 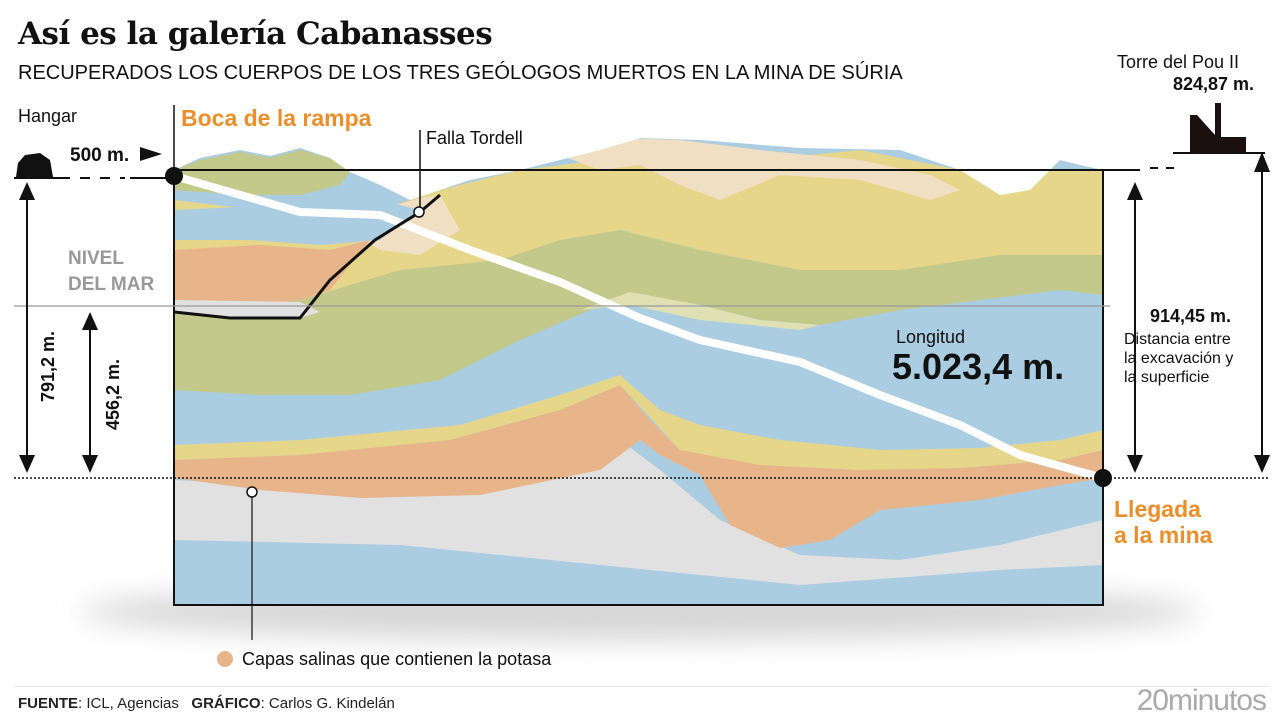 I want to click on length-value: 5.023,4 m., so click(x=978, y=366).